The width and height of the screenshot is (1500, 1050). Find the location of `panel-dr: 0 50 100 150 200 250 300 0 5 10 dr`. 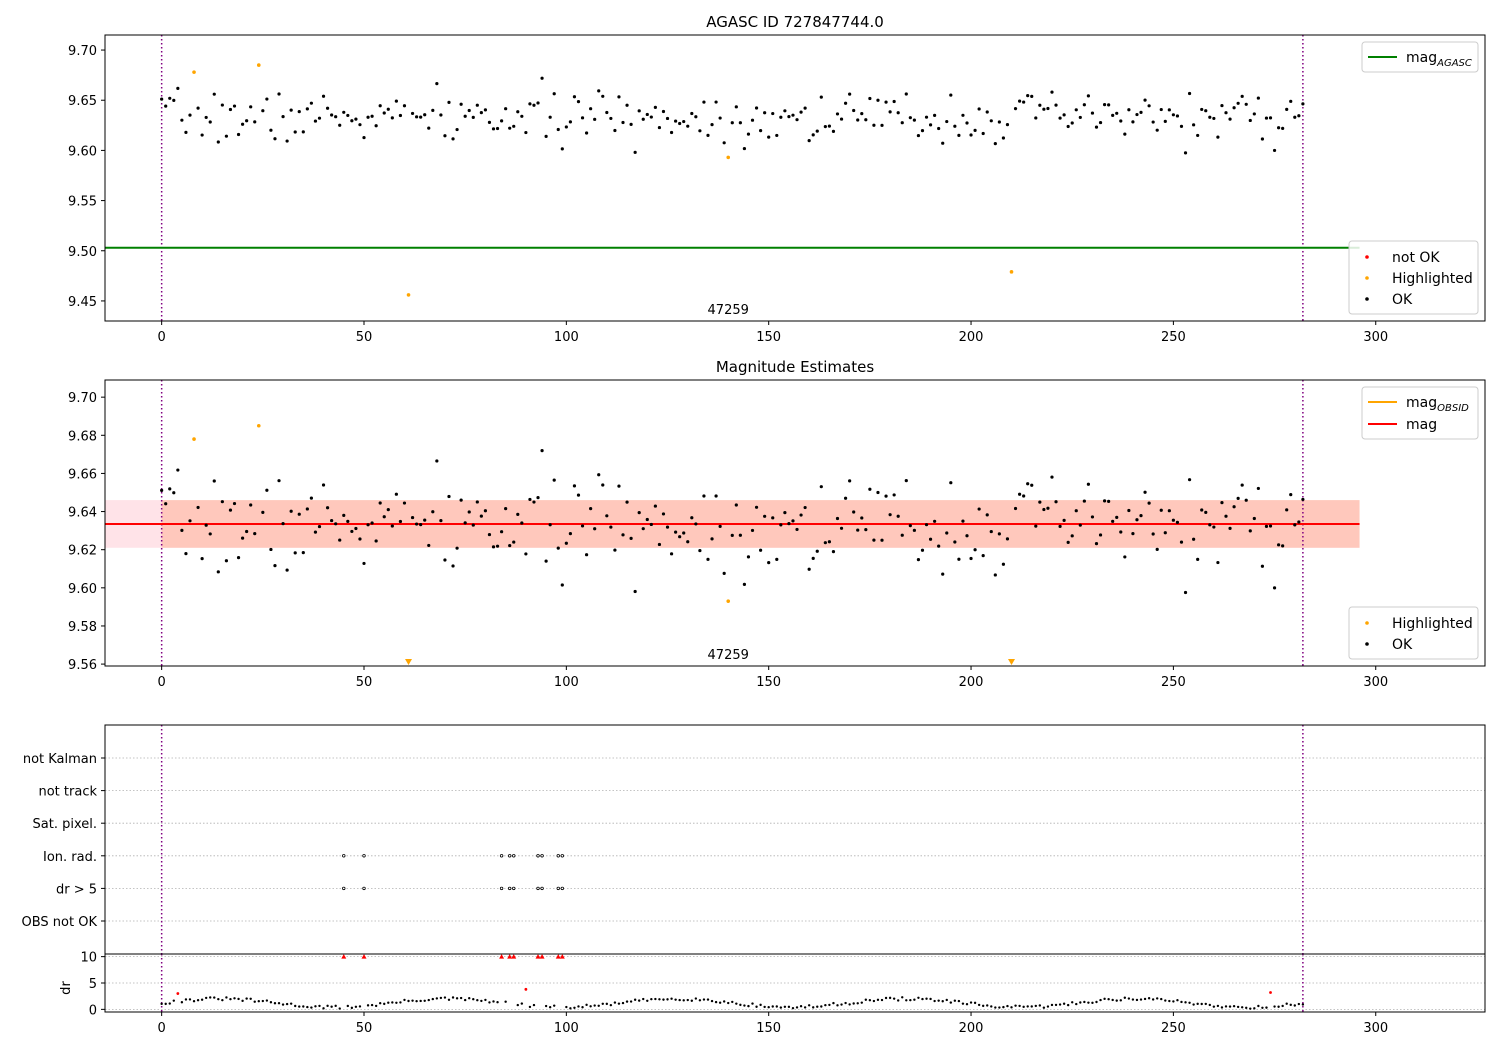

panel-dr: 0 50 100 150 200 250 300 0 5 10 dr is located at coordinates (772, 993).